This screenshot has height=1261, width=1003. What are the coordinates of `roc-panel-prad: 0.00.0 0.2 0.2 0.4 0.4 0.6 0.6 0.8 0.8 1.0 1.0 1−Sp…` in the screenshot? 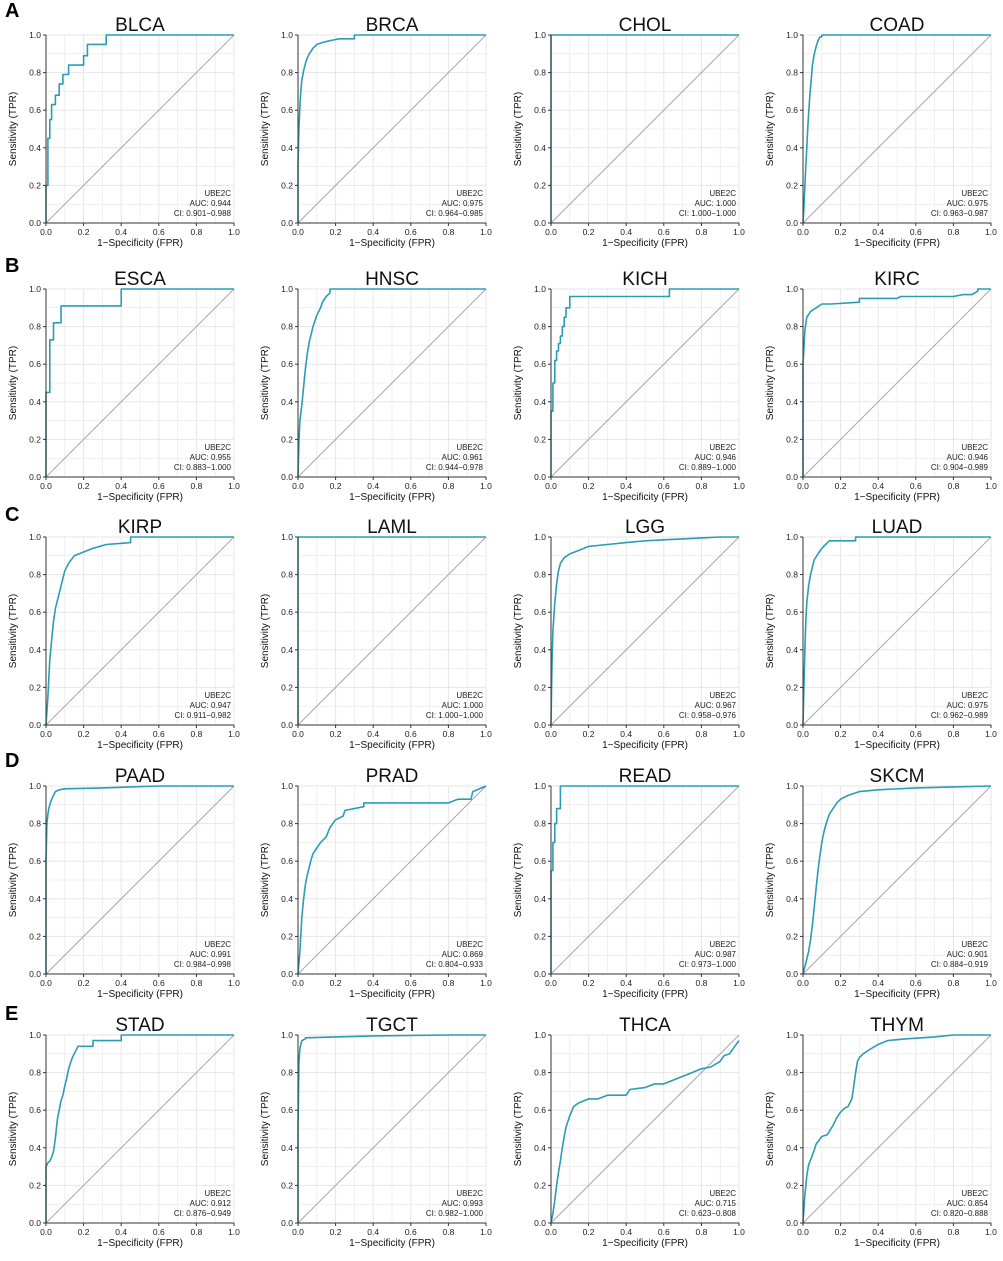 It's located at (376, 883).